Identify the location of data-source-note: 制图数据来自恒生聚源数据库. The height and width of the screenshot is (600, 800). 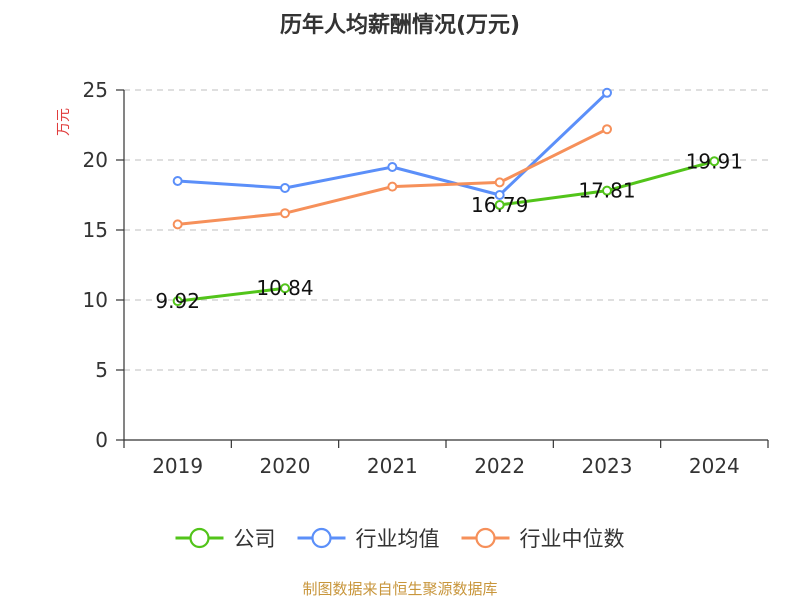
(400, 589).